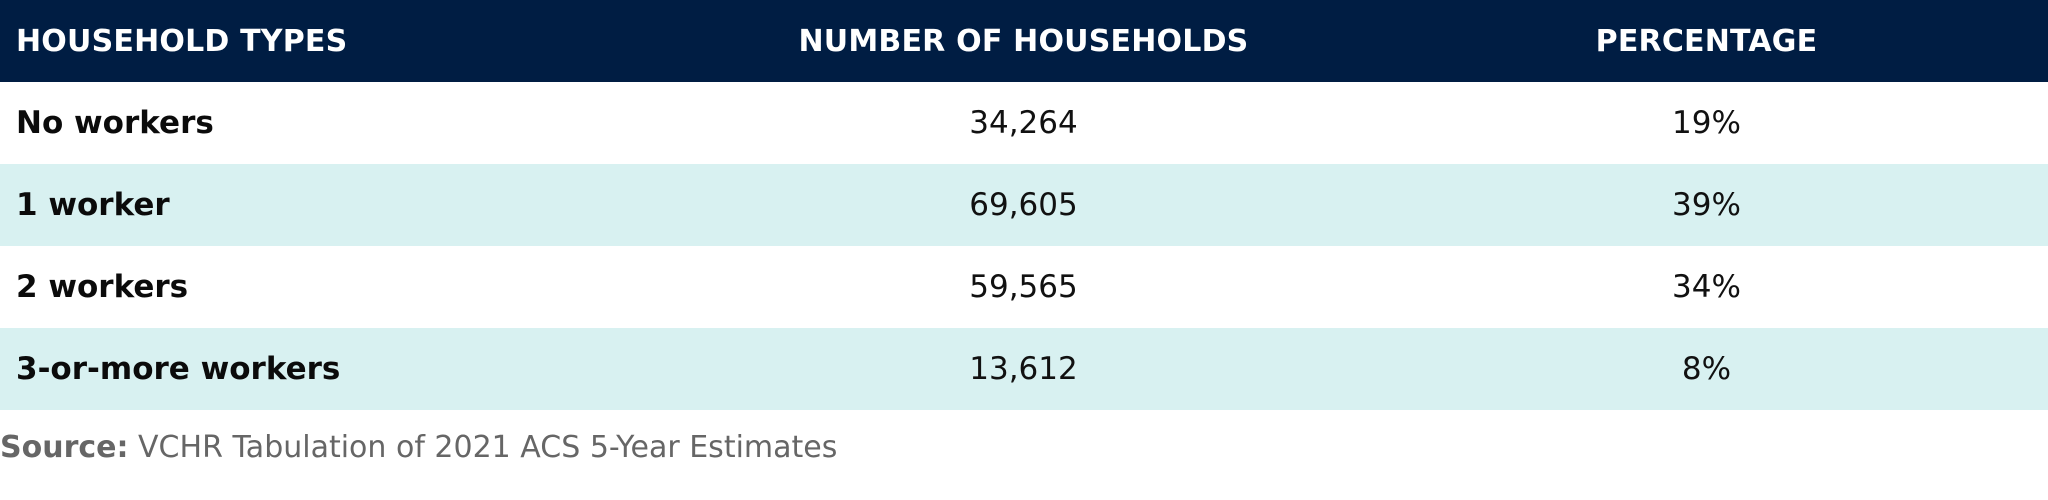 The width and height of the screenshot is (2048, 500). What do you see at coordinates (1706, 41) in the screenshot?
I see `header-percentage: PERCENTAGE` at bounding box center [1706, 41].